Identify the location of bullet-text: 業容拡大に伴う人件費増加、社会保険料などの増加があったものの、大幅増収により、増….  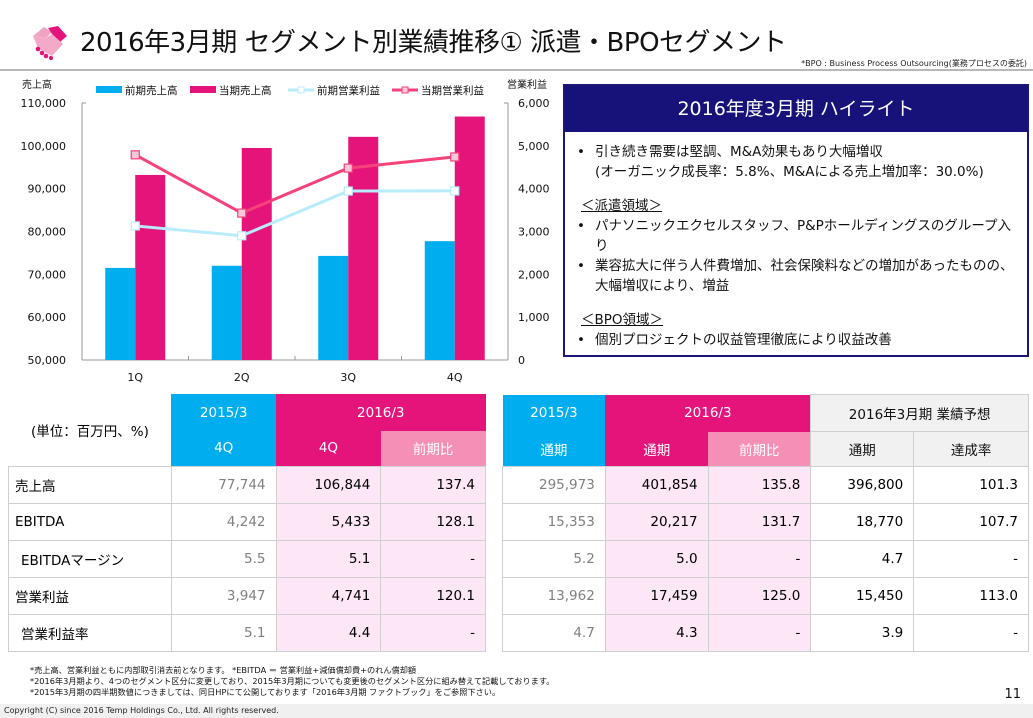
(804, 276).